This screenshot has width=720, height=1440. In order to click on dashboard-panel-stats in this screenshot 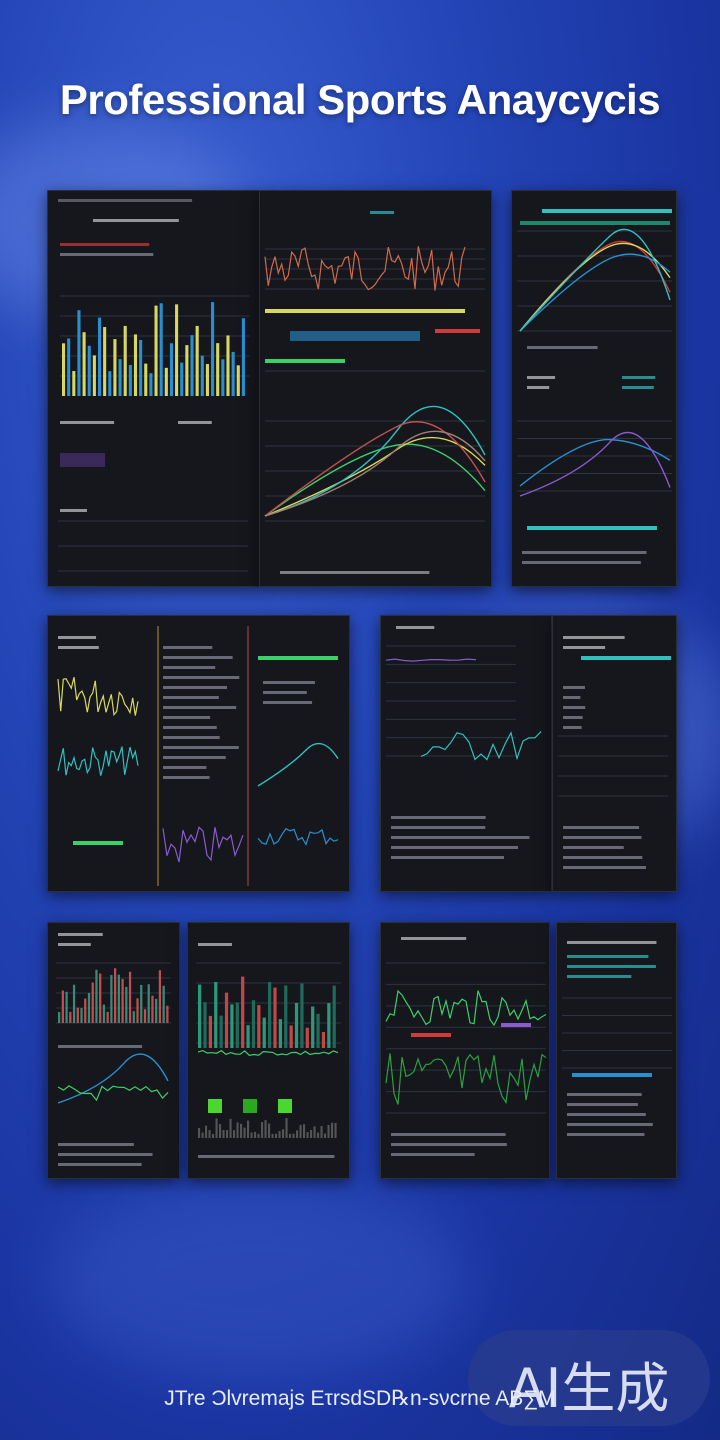, I will do `click(614, 753)`.